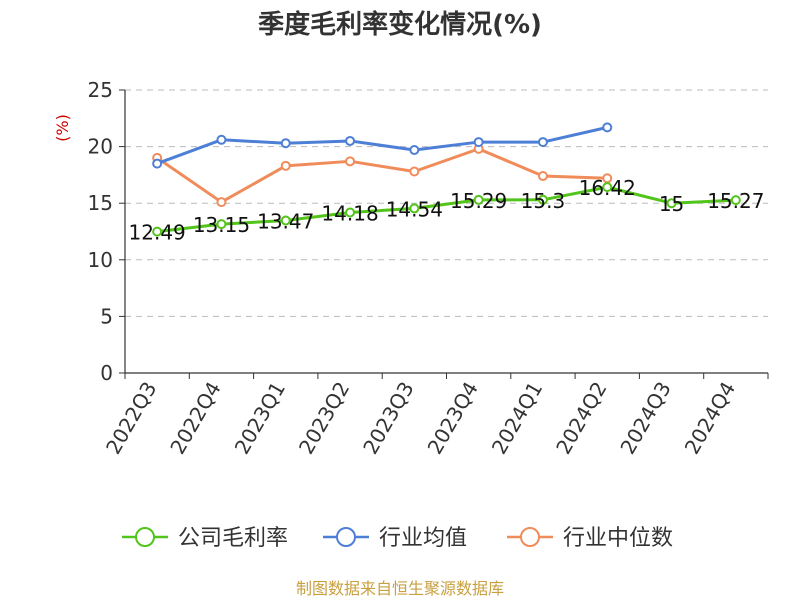  I want to click on x-tick-label: 2024Q1, so click(517, 418).